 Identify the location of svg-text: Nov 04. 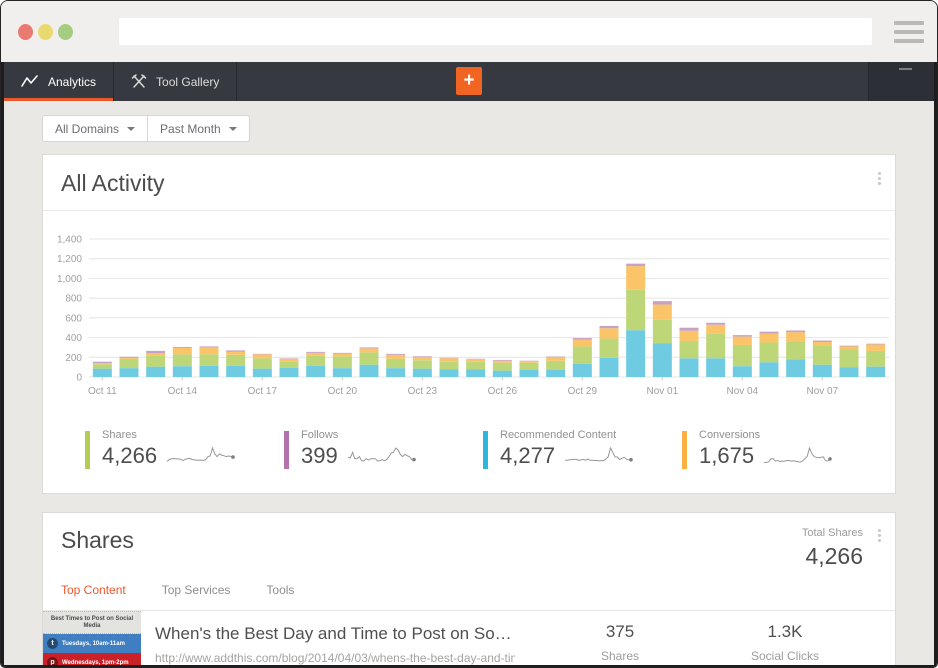
(742, 391).